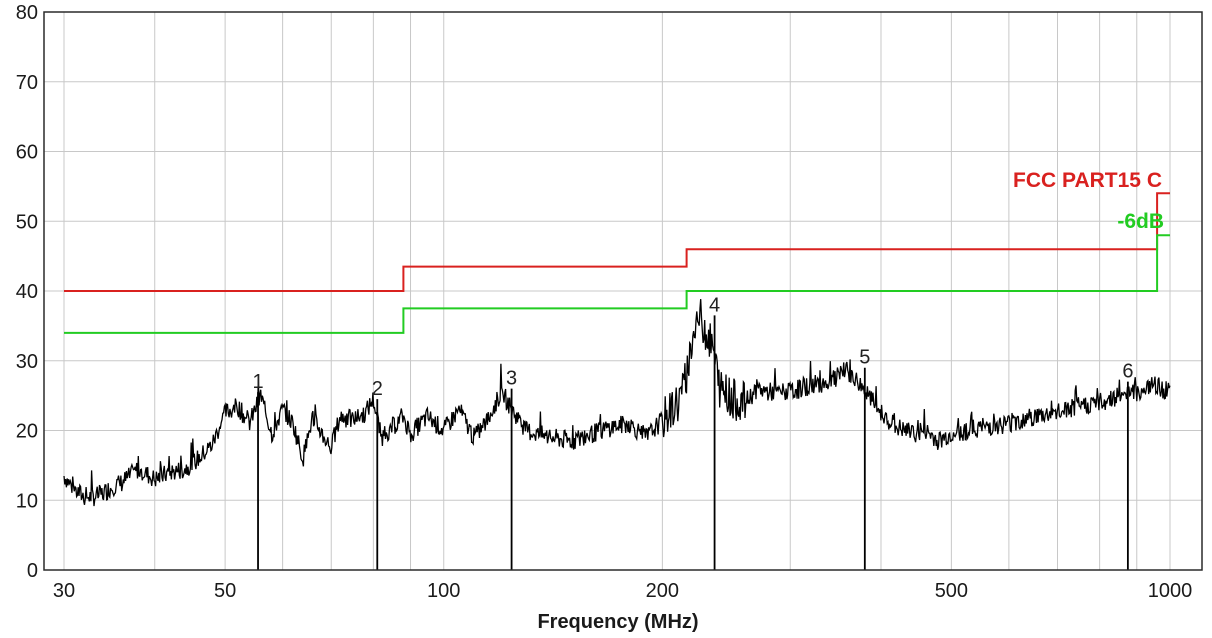 The width and height of the screenshot is (1212, 638). What do you see at coordinates (32, 571) in the screenshot?
I see `y-tick-label: 0` at bounding box center [32, 571].